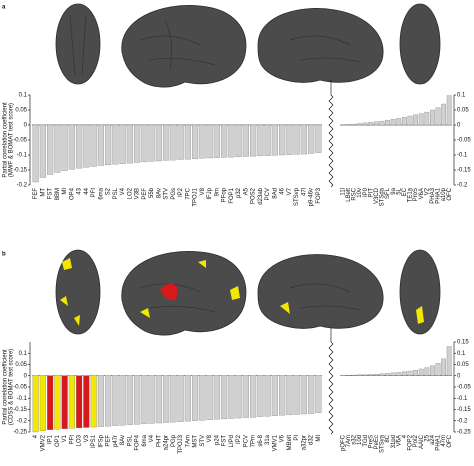 Image resolution: width=474 pixels, height=466 pixels. I want to click on x-tick-label: FST, so click(51, 194).